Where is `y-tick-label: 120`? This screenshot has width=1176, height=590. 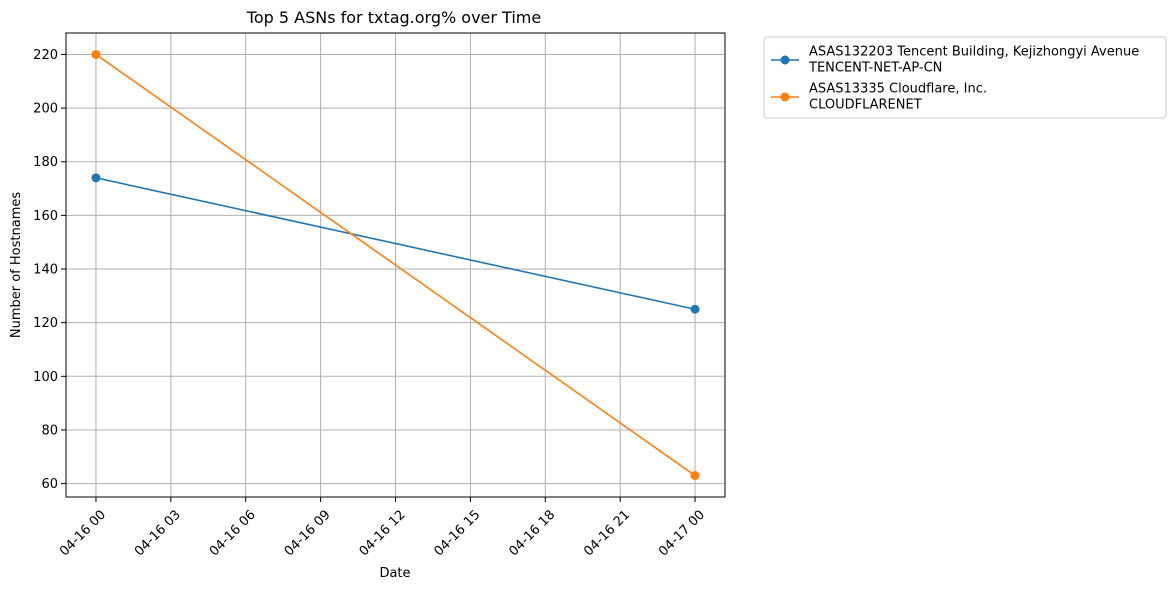
y-tick-label: 120 is located at coordinates (45, 323).